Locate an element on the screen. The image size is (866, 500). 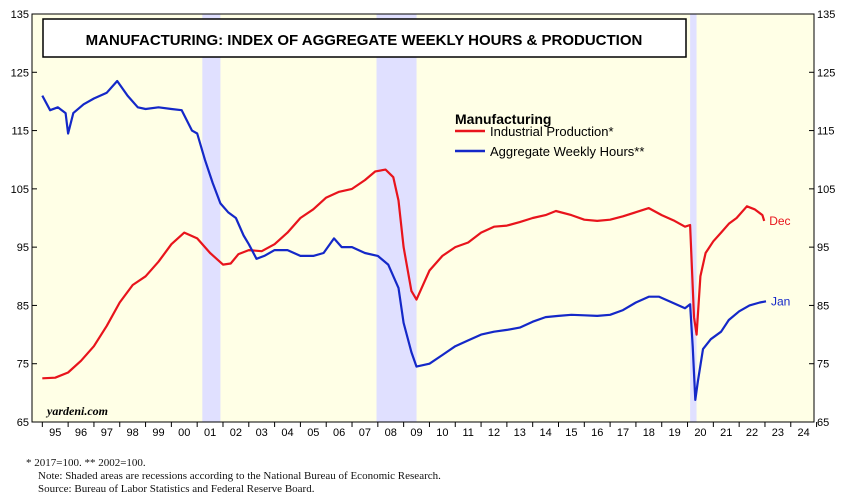
y-tick-label-left: 85 is located at coordinates (23, 306).